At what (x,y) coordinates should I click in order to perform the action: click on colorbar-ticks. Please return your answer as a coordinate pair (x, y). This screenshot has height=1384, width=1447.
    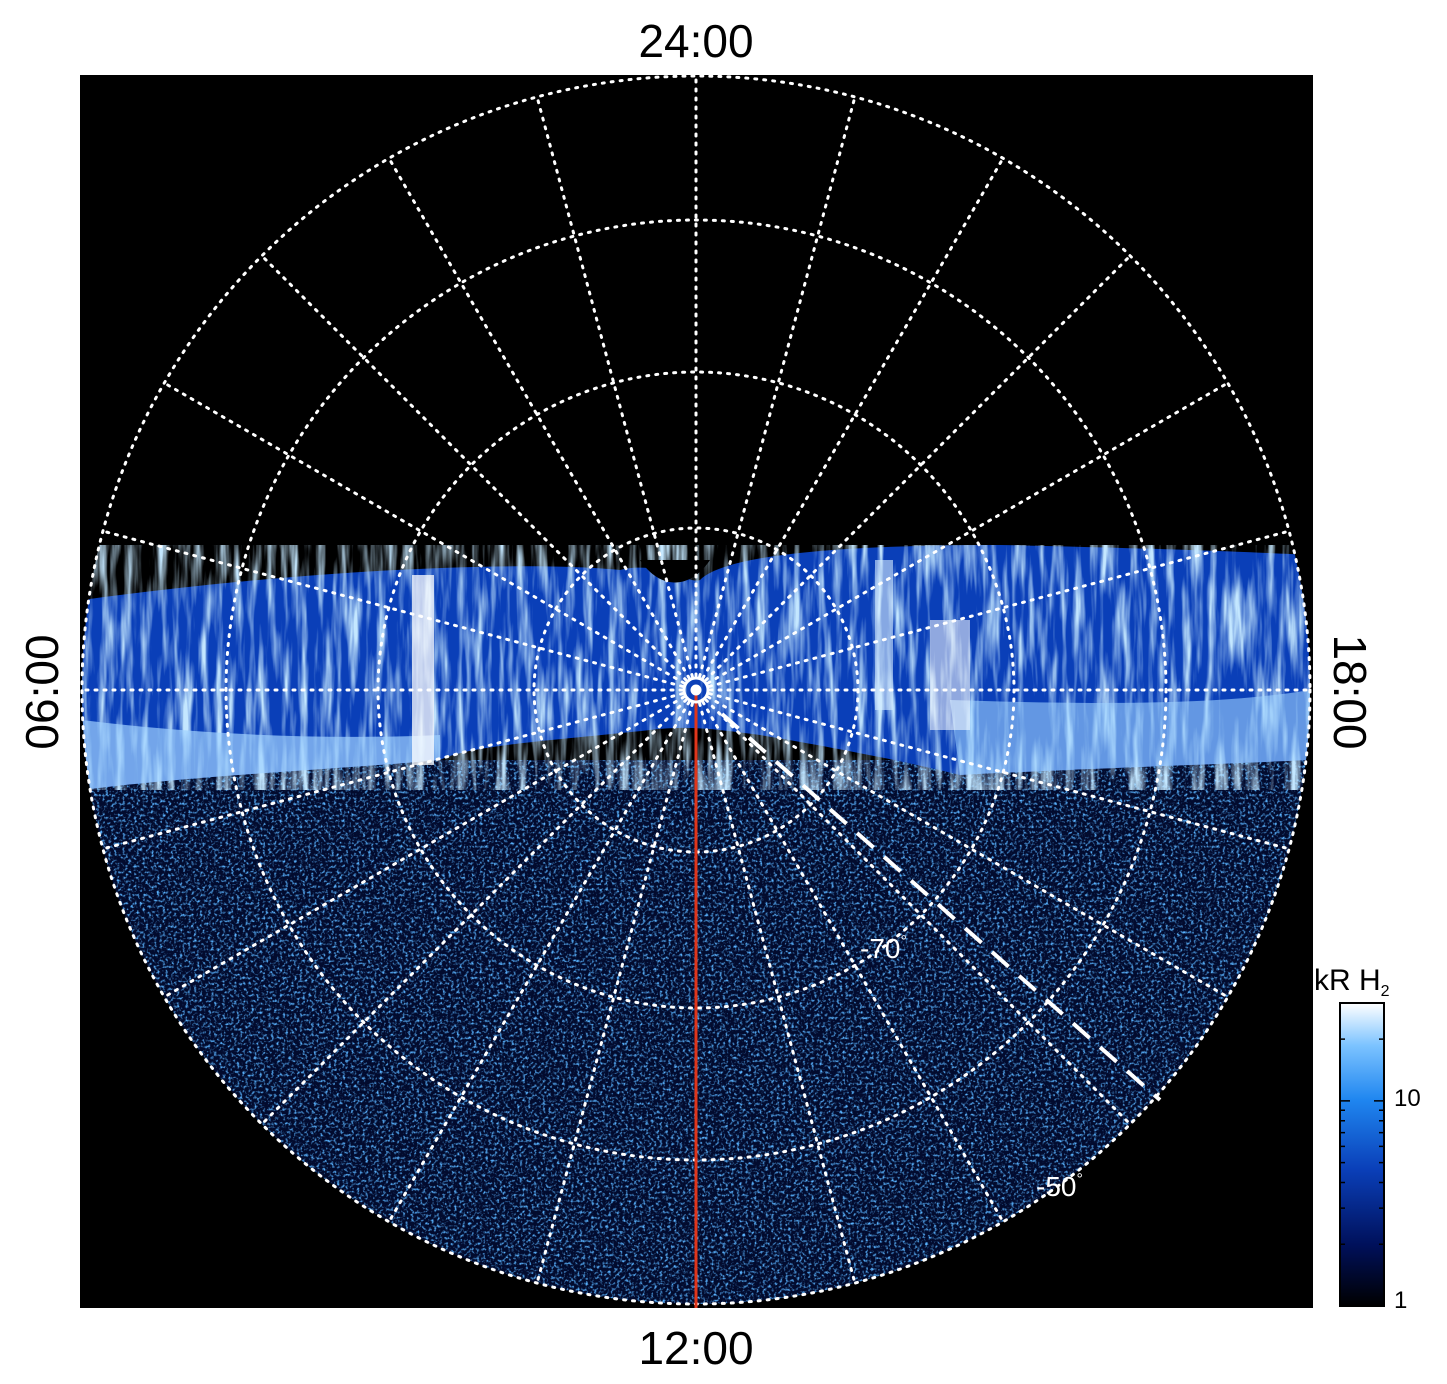
    Looking at the image, I should click on (1362, 1154).